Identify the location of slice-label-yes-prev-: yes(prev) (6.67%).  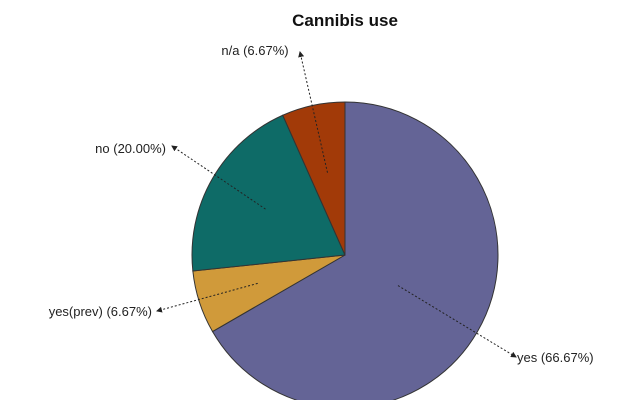
(100, 311).